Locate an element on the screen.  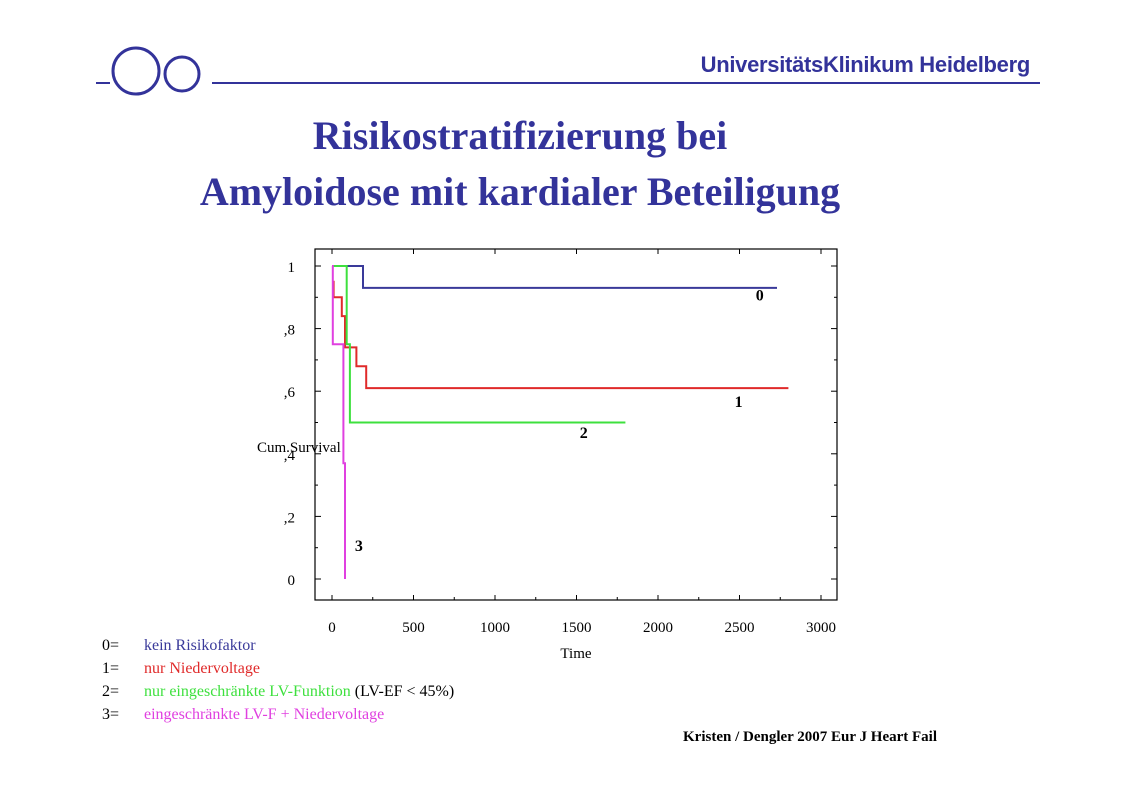
slide-title-line2: Amyloidose mit kardialer Beteiligung is located at coordinates (520, 191).